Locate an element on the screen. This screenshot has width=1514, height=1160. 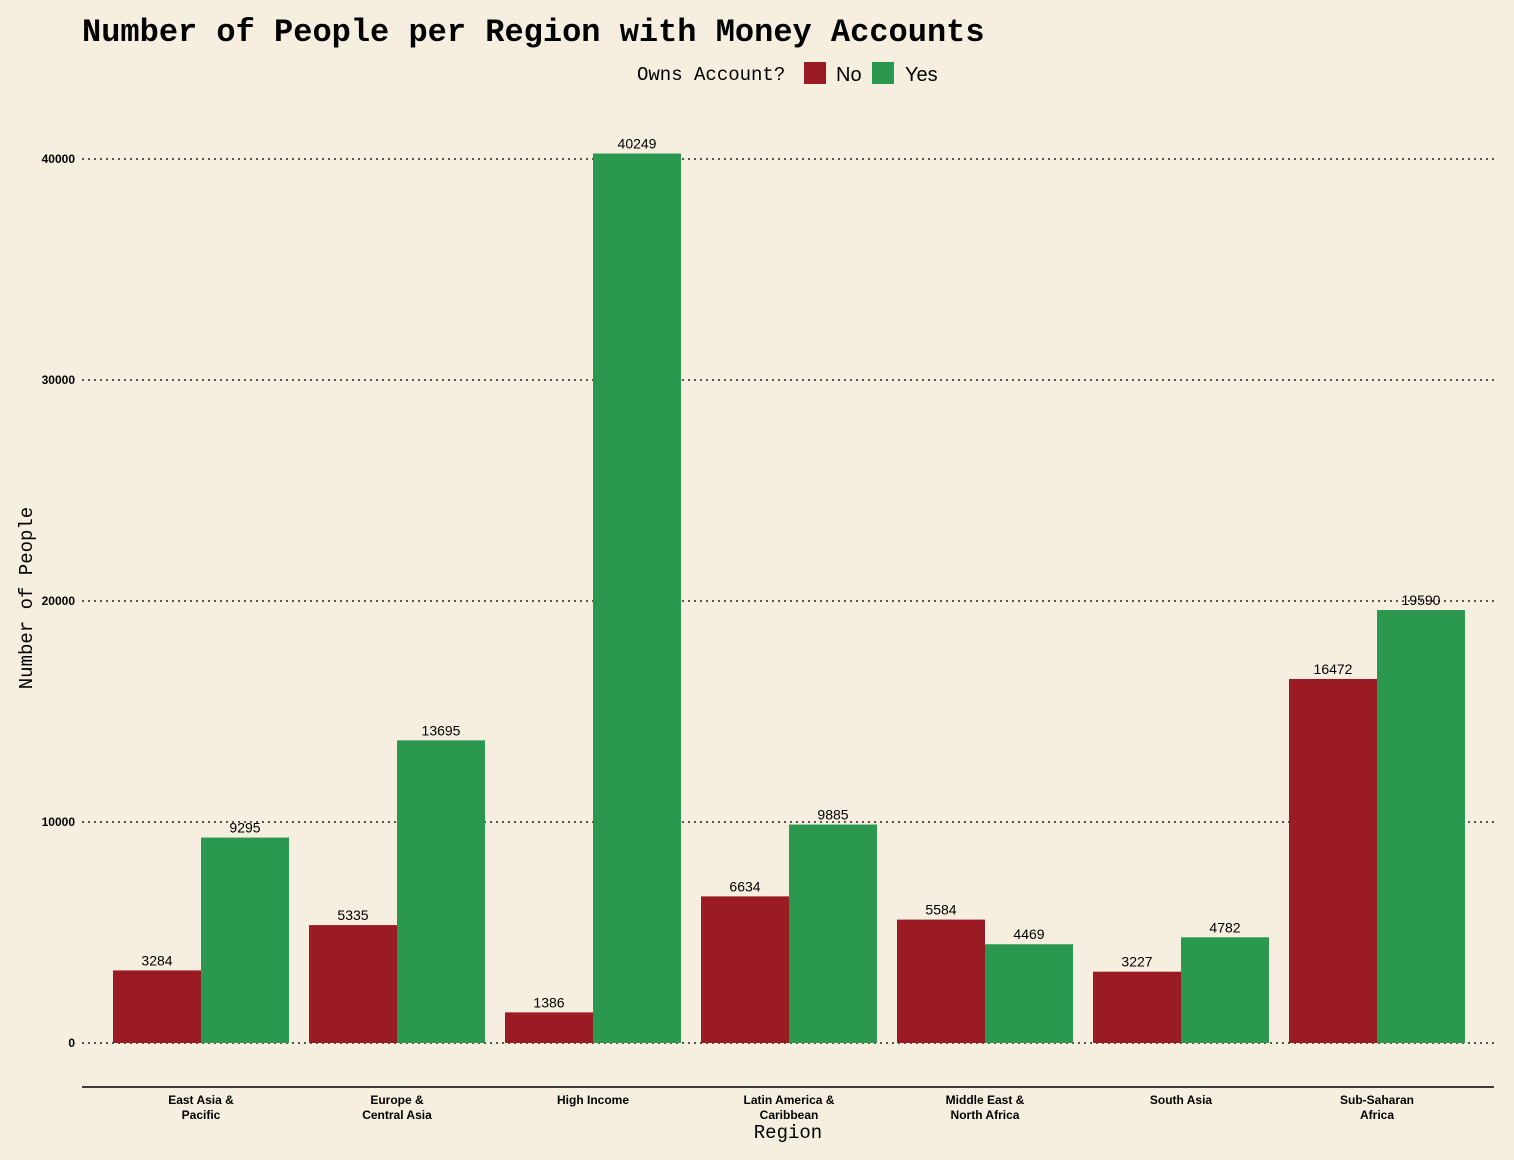
x-tick-label: Middle East & North Africa is located at coordinates (985, 1107).